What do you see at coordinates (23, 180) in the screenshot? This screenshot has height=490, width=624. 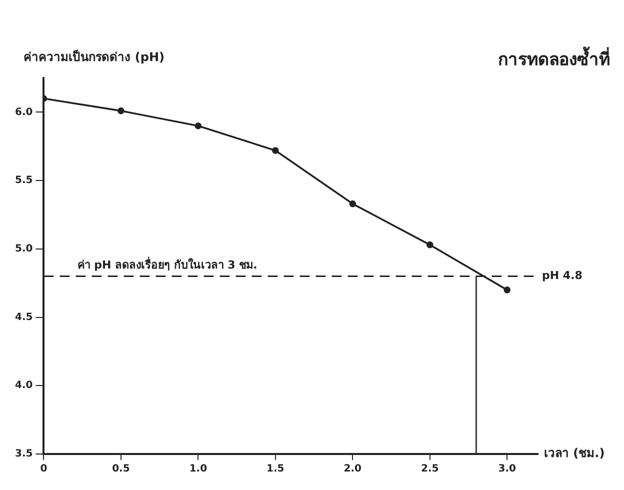 I see `y-tick-label: 5.5` at bounding box center [23, 180].